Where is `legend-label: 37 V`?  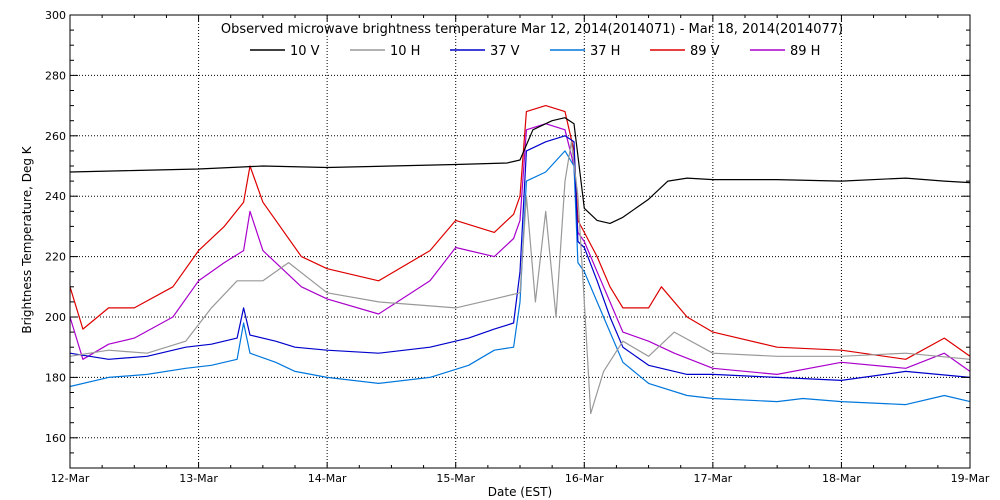
legend-label: 37 V is located at coordinates (505, 51).